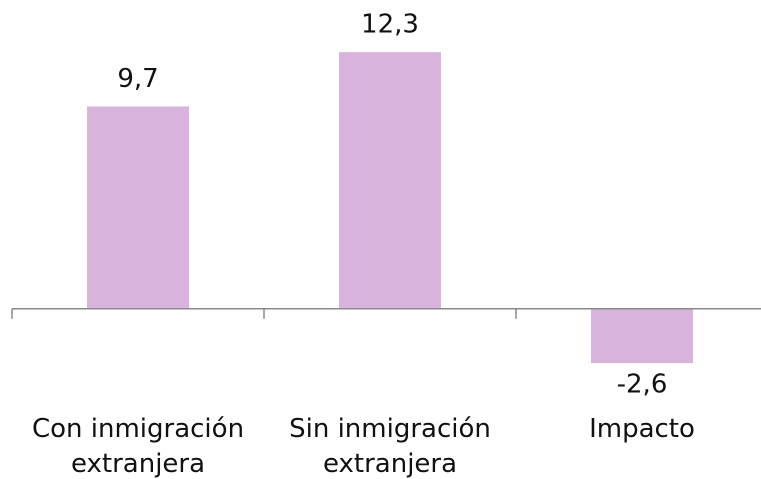  Describe the element at coordinates (642, 429) in the screenshot. I see `x-tick-label: Impacto` at that location.